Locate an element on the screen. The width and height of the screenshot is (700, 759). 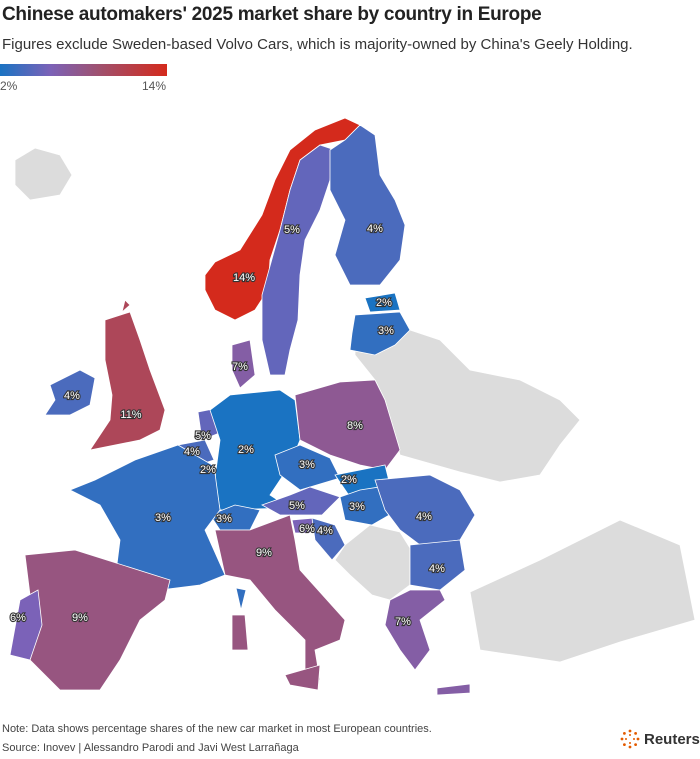
country-share-label: 8% is located at coordinates (355, 426).